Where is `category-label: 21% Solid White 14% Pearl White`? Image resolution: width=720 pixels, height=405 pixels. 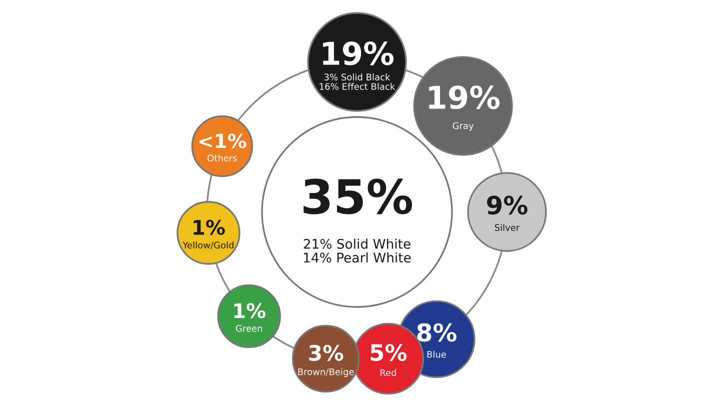 category-label: 21% Solid White 14% Pearl White is located at coordinates (357, 250).